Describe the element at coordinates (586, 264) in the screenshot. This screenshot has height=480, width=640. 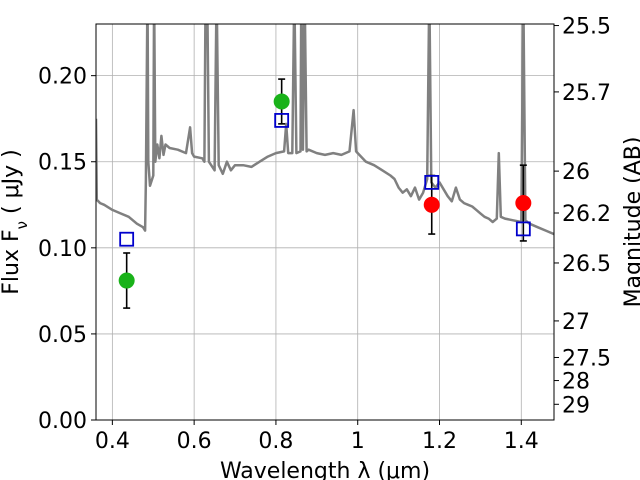
I see `right-tick-label: 26.5` at that location.